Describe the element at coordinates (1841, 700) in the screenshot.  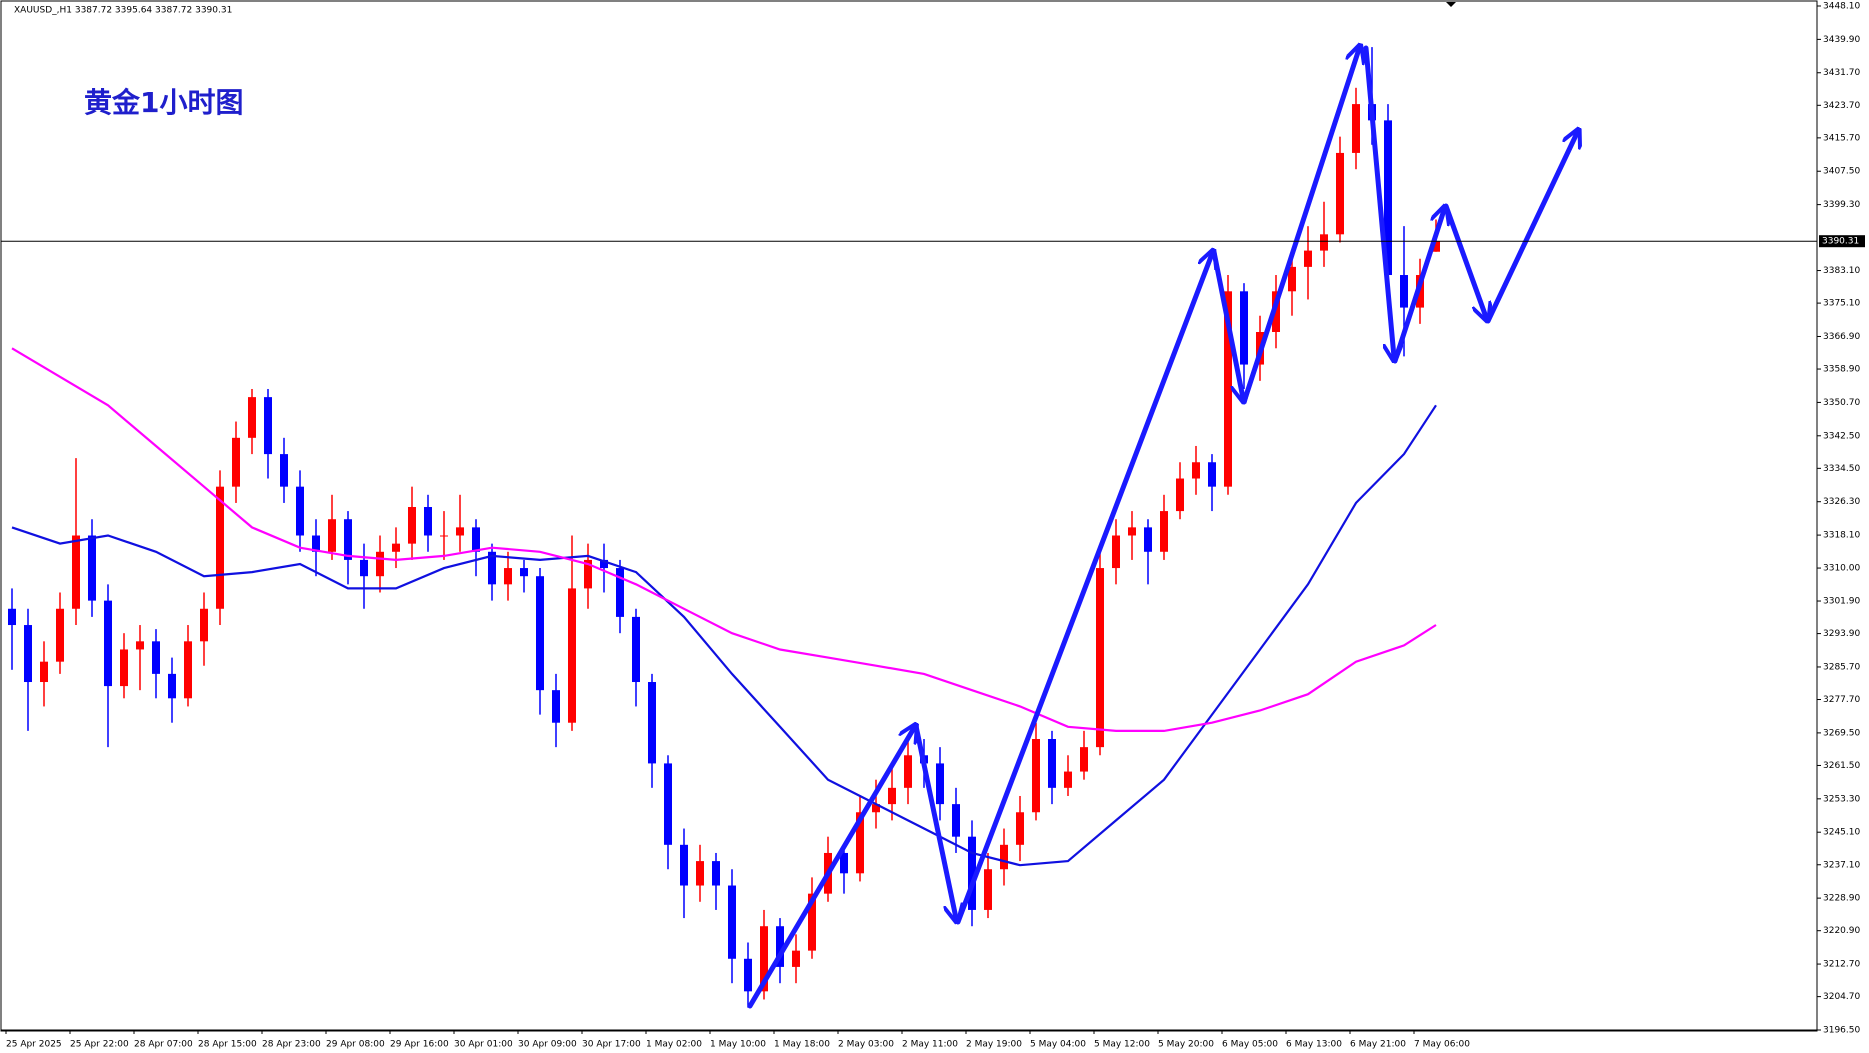
I see `y-tick-label: 3277.70` at that location.